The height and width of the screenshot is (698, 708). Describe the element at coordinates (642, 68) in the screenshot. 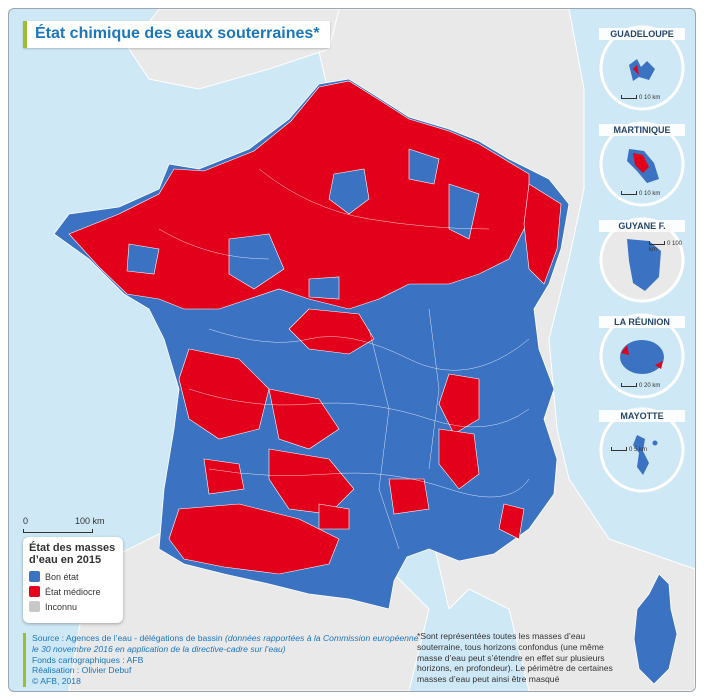

I see `inset-guadeloupe: GUADELOUPE 0 10 km` at that location.